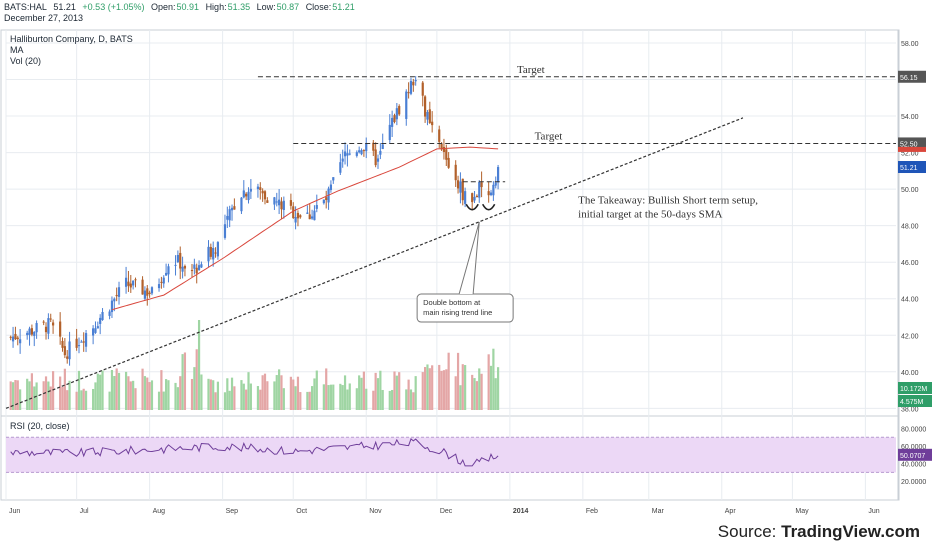  I want to click on target-axis-value: 52.50, so click(909, 144).